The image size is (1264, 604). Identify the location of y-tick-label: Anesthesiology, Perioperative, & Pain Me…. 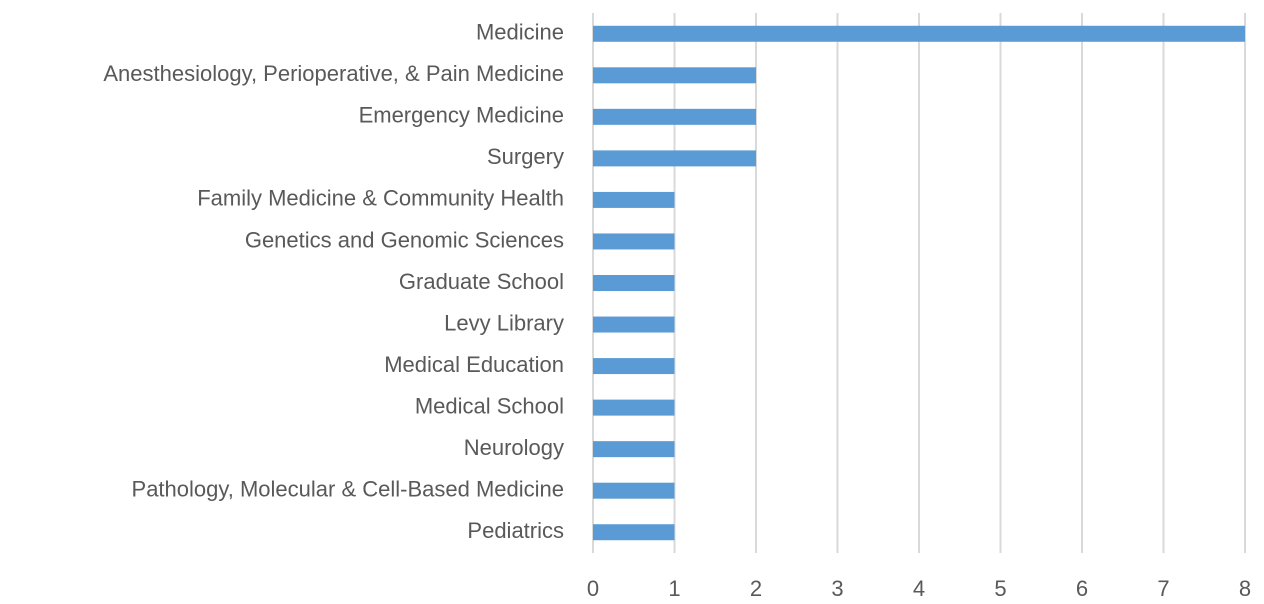
(333, 73).